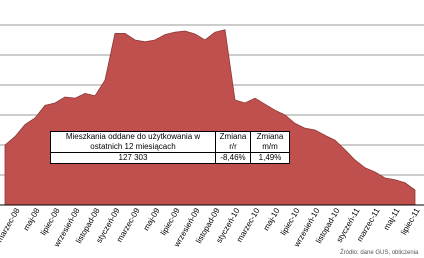 The width and height of the screenshot is (424, 258). I want to click on value-cell: -8,46%, so click(233, 158).